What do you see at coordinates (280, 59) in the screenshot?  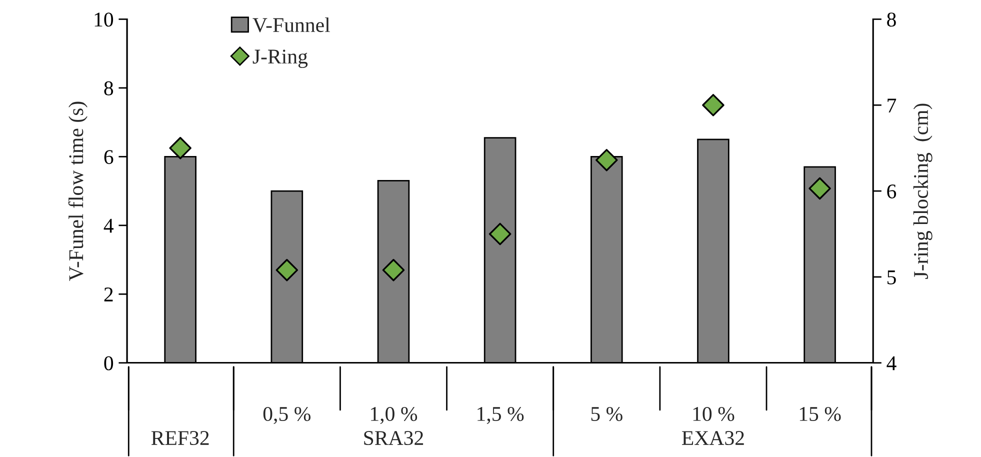 I see `legend-label: J-Ring` at bounding box center [280, 59].